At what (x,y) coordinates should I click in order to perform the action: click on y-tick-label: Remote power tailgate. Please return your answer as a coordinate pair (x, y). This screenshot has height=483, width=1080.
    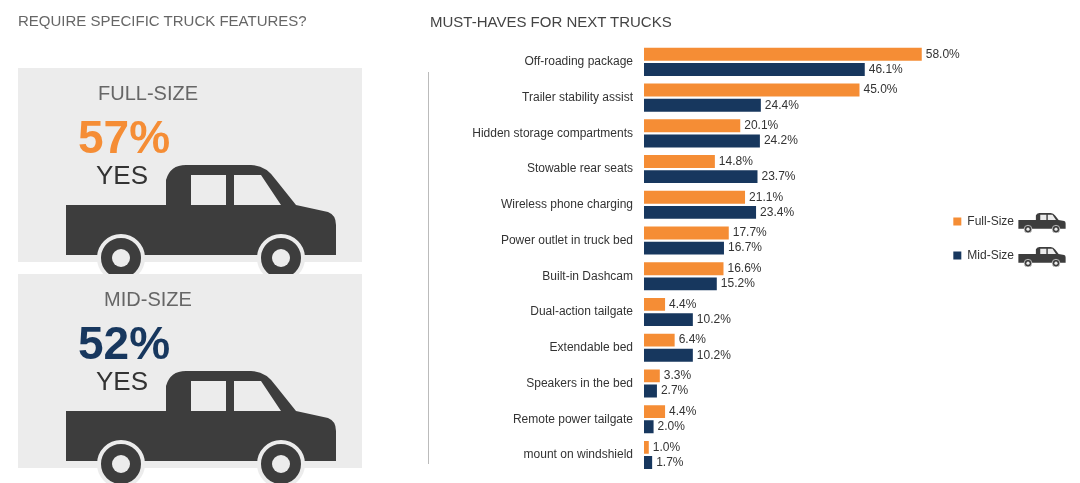
    Looking at the image, I should click on (573, 418).